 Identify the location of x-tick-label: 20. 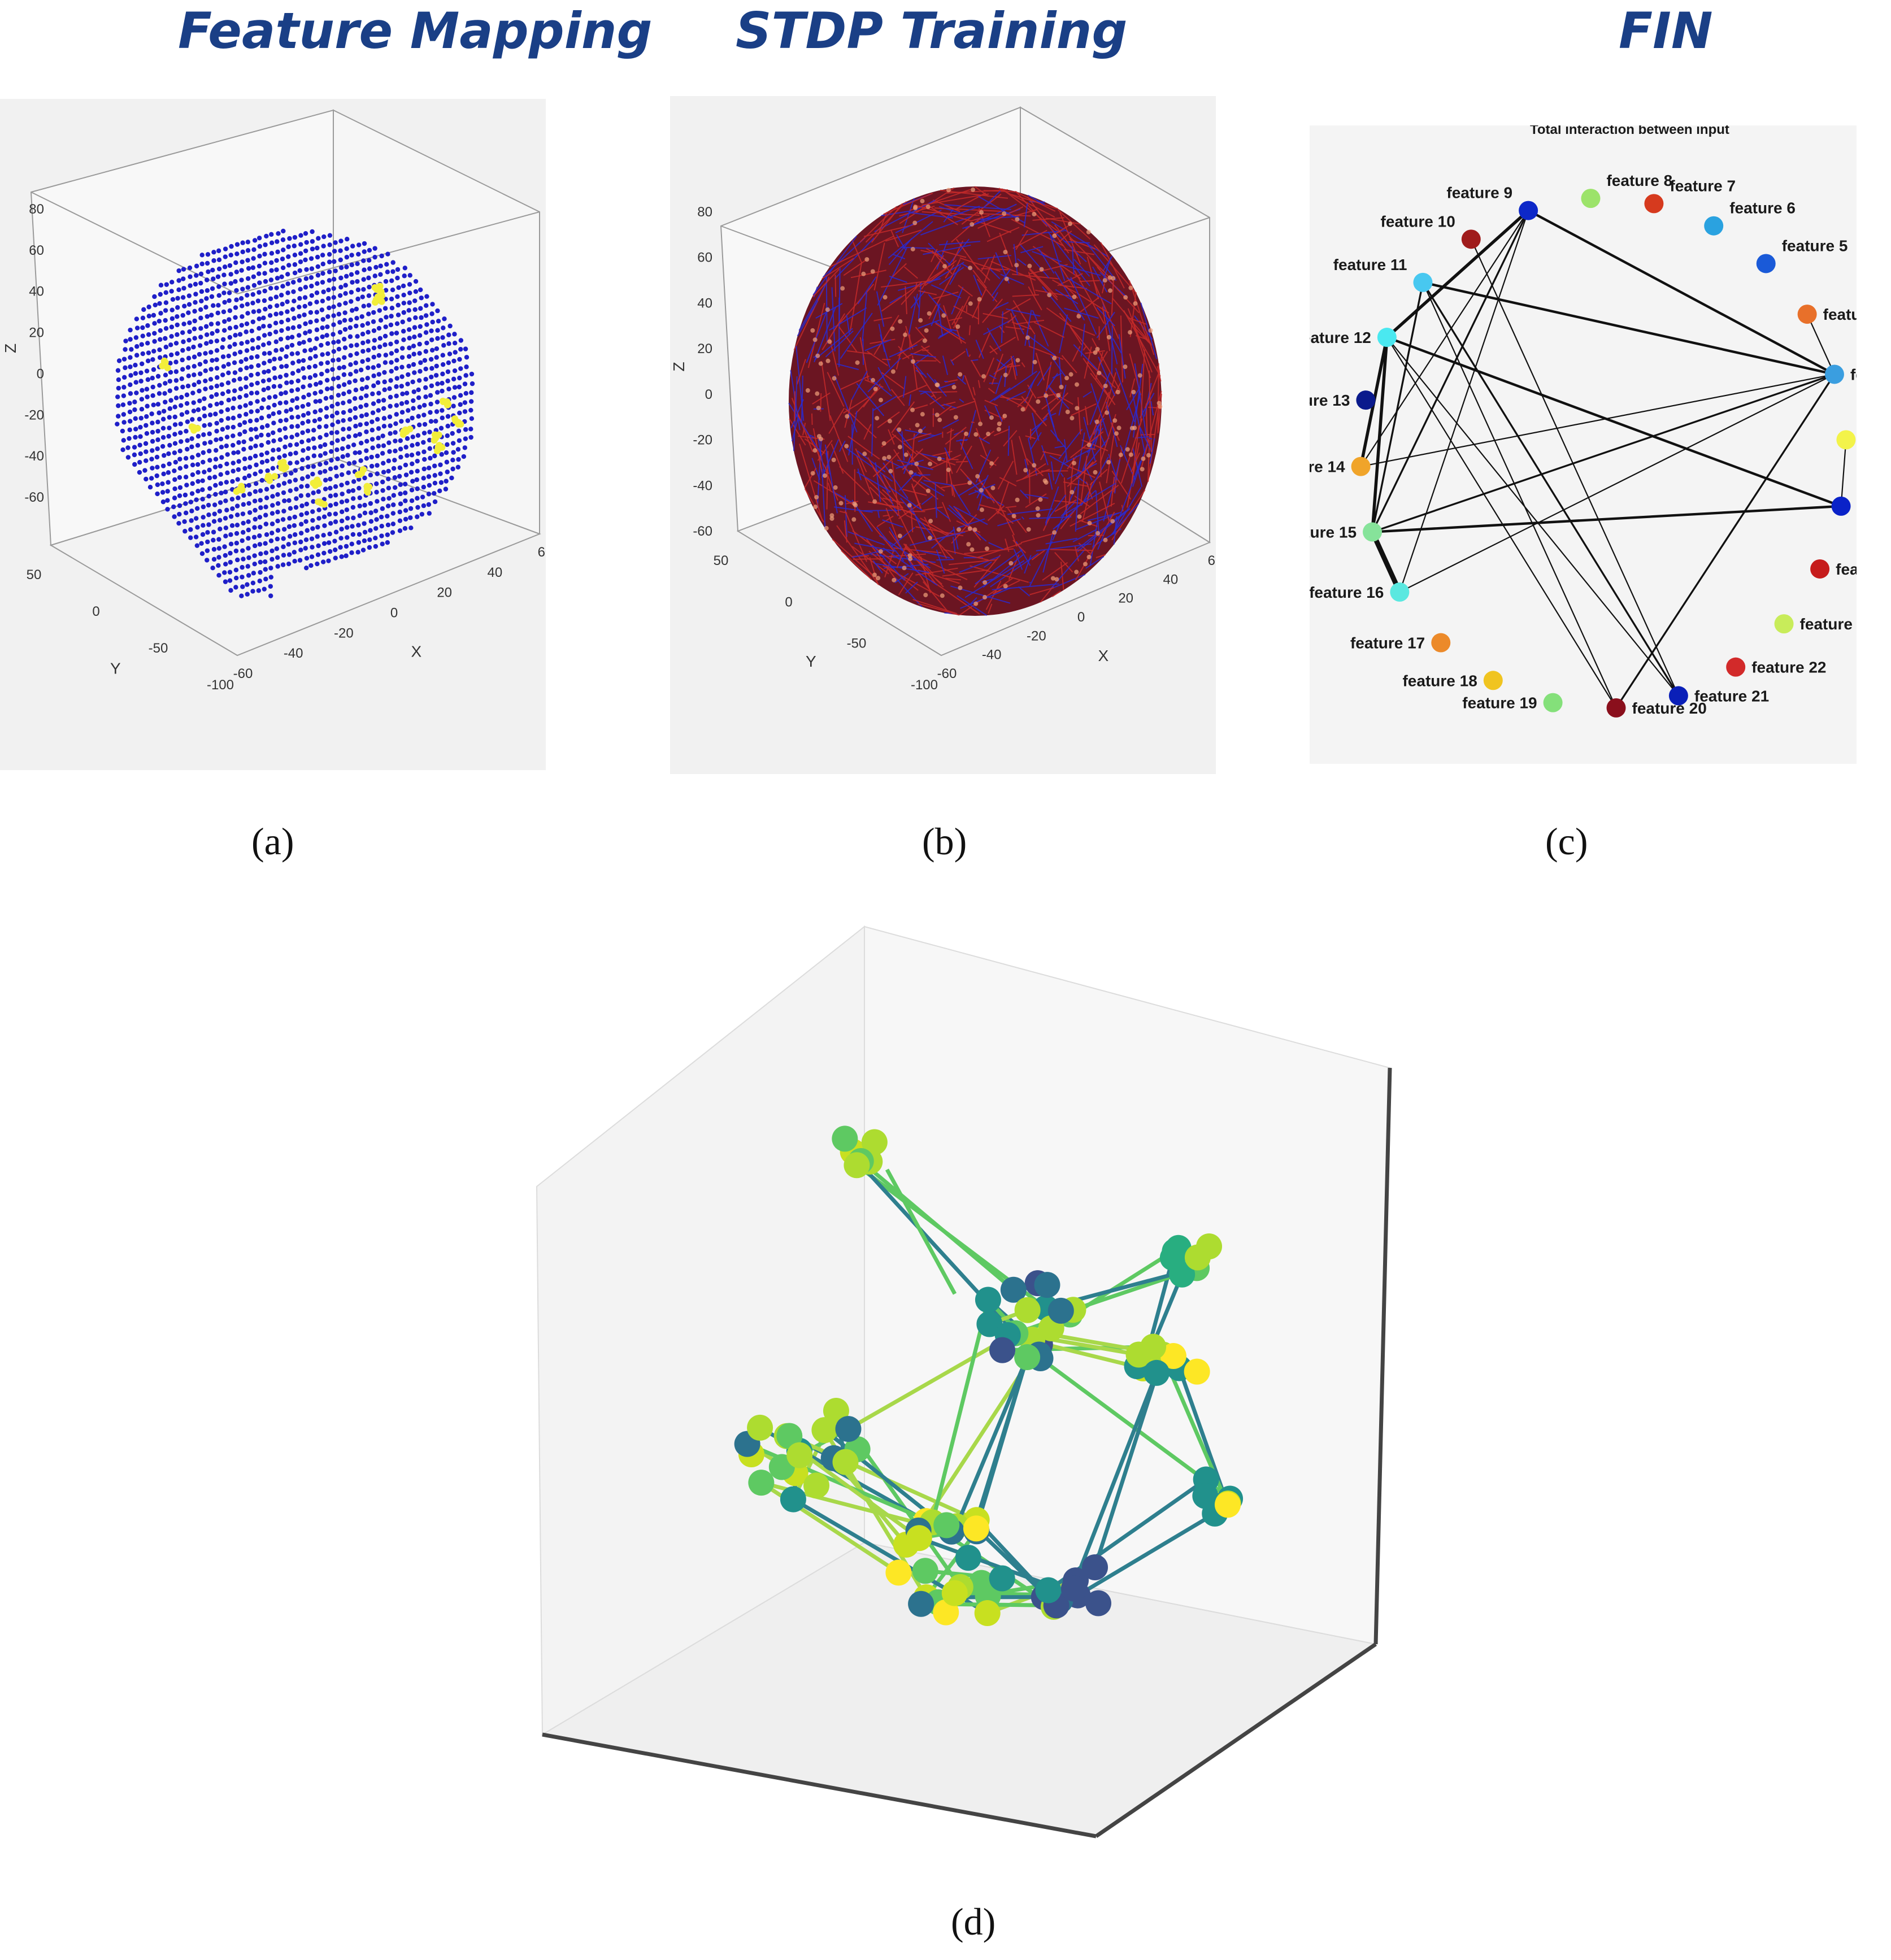
(444, 593).